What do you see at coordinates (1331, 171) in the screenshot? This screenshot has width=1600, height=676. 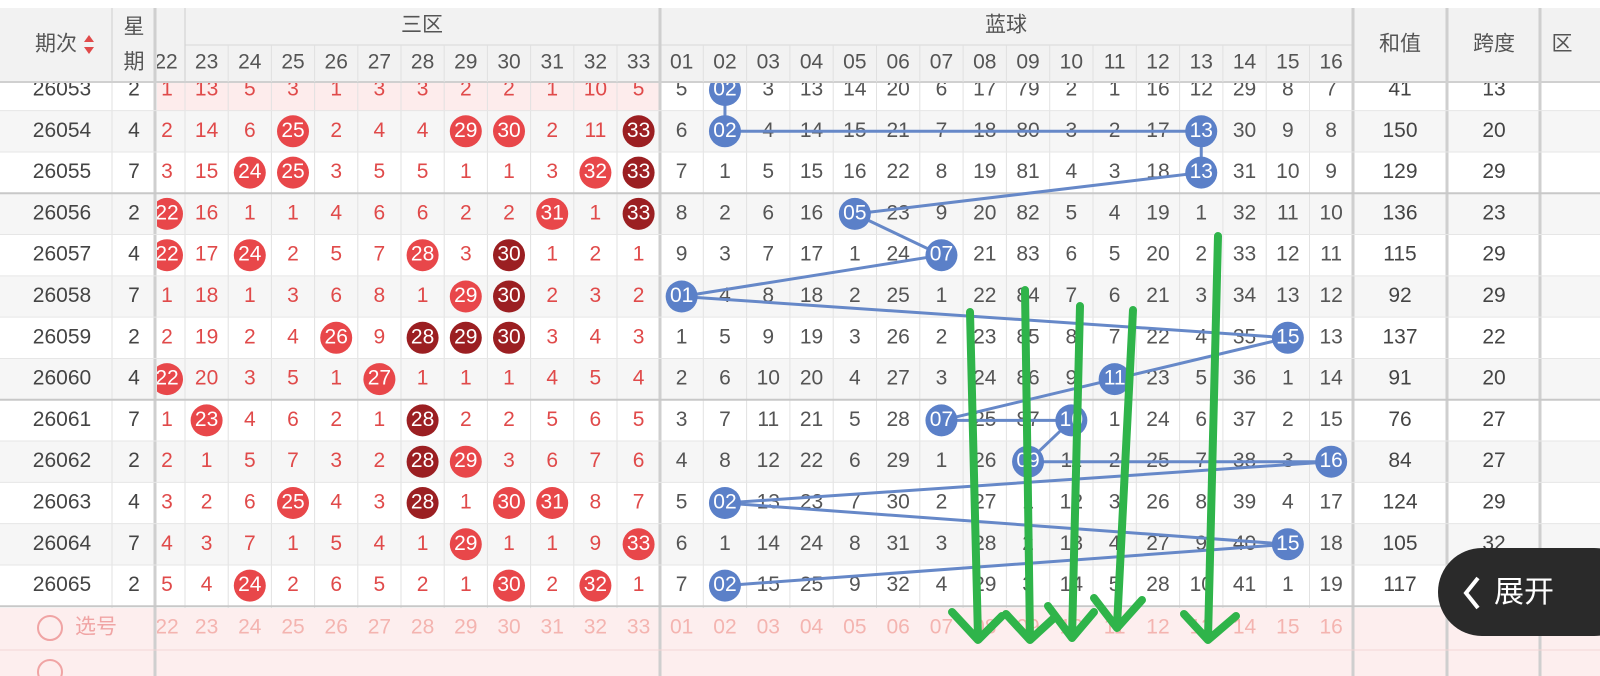 I see `blue-cell: 9` at bounding box center [1331, 171].